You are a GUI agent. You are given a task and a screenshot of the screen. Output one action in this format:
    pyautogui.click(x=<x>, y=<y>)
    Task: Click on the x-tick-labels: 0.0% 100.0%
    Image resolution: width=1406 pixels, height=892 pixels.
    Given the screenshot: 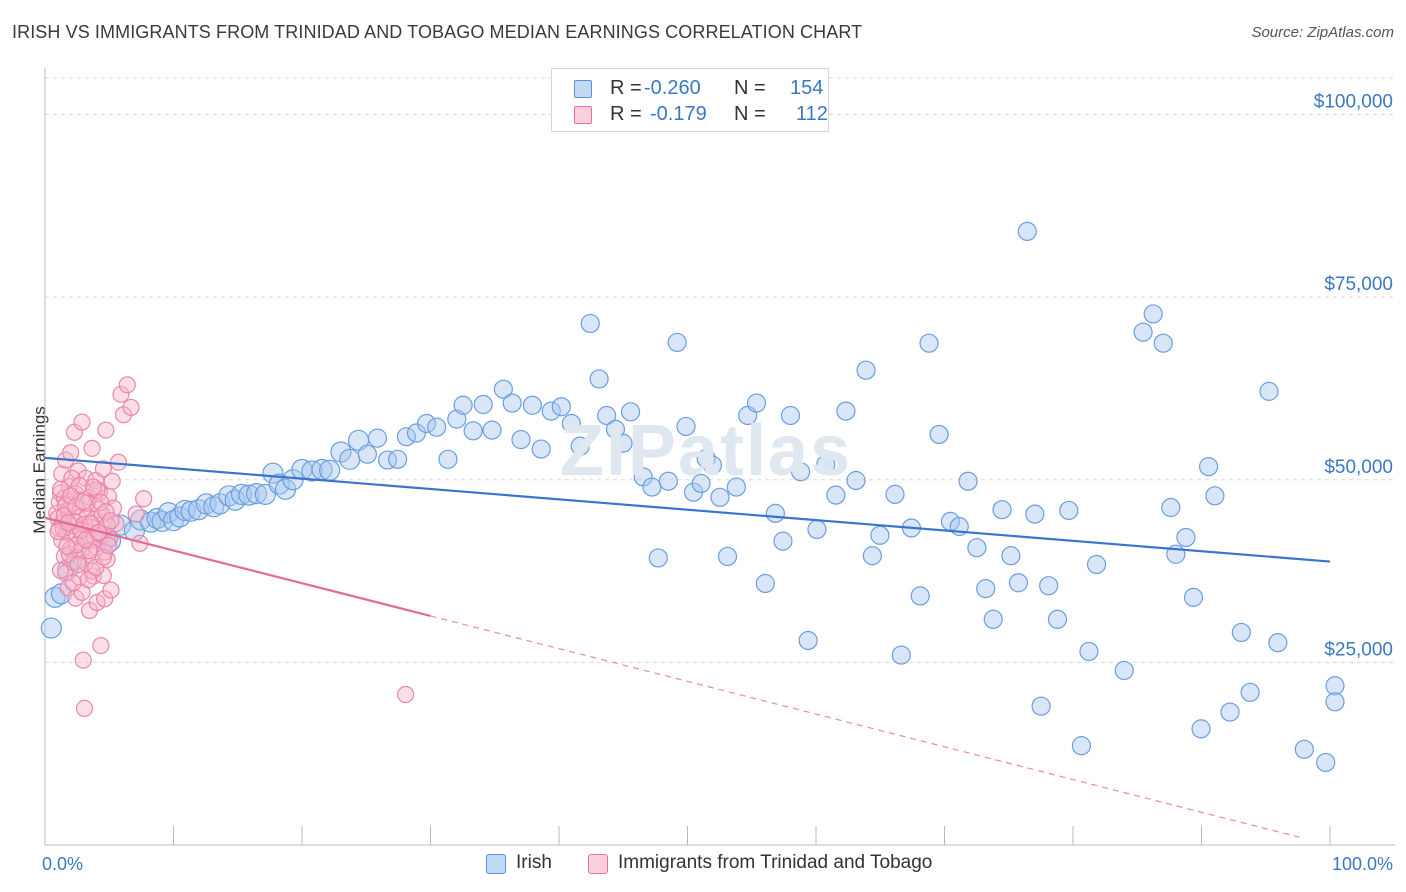 What is the action you would take?
    pyautogui.click(x=717, y=864)
    